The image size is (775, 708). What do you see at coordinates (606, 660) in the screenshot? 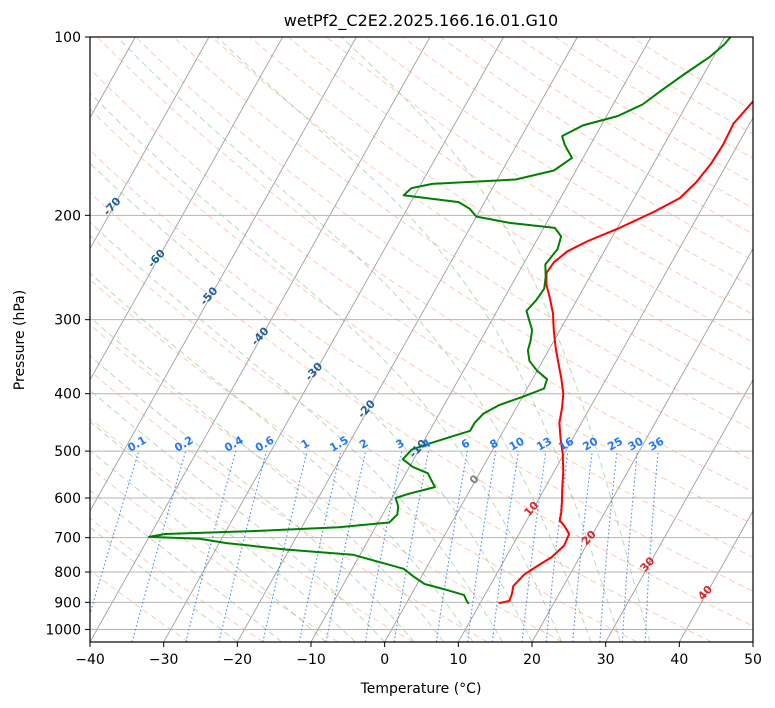
I see `x-tick-label: 30` at bounding box center [606, 660].